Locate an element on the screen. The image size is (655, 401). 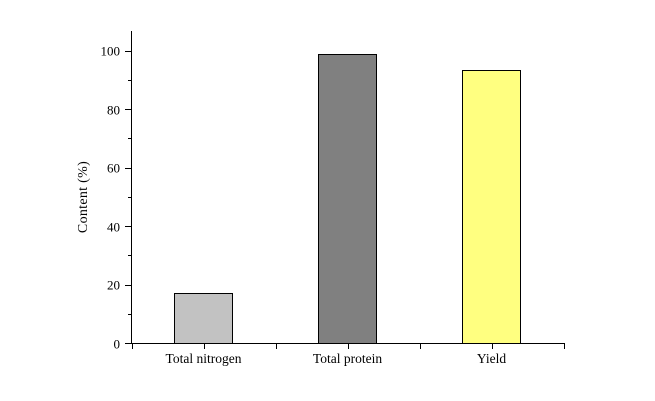
x-category-label: Total nitrogen is located at coordinates (203, 358).